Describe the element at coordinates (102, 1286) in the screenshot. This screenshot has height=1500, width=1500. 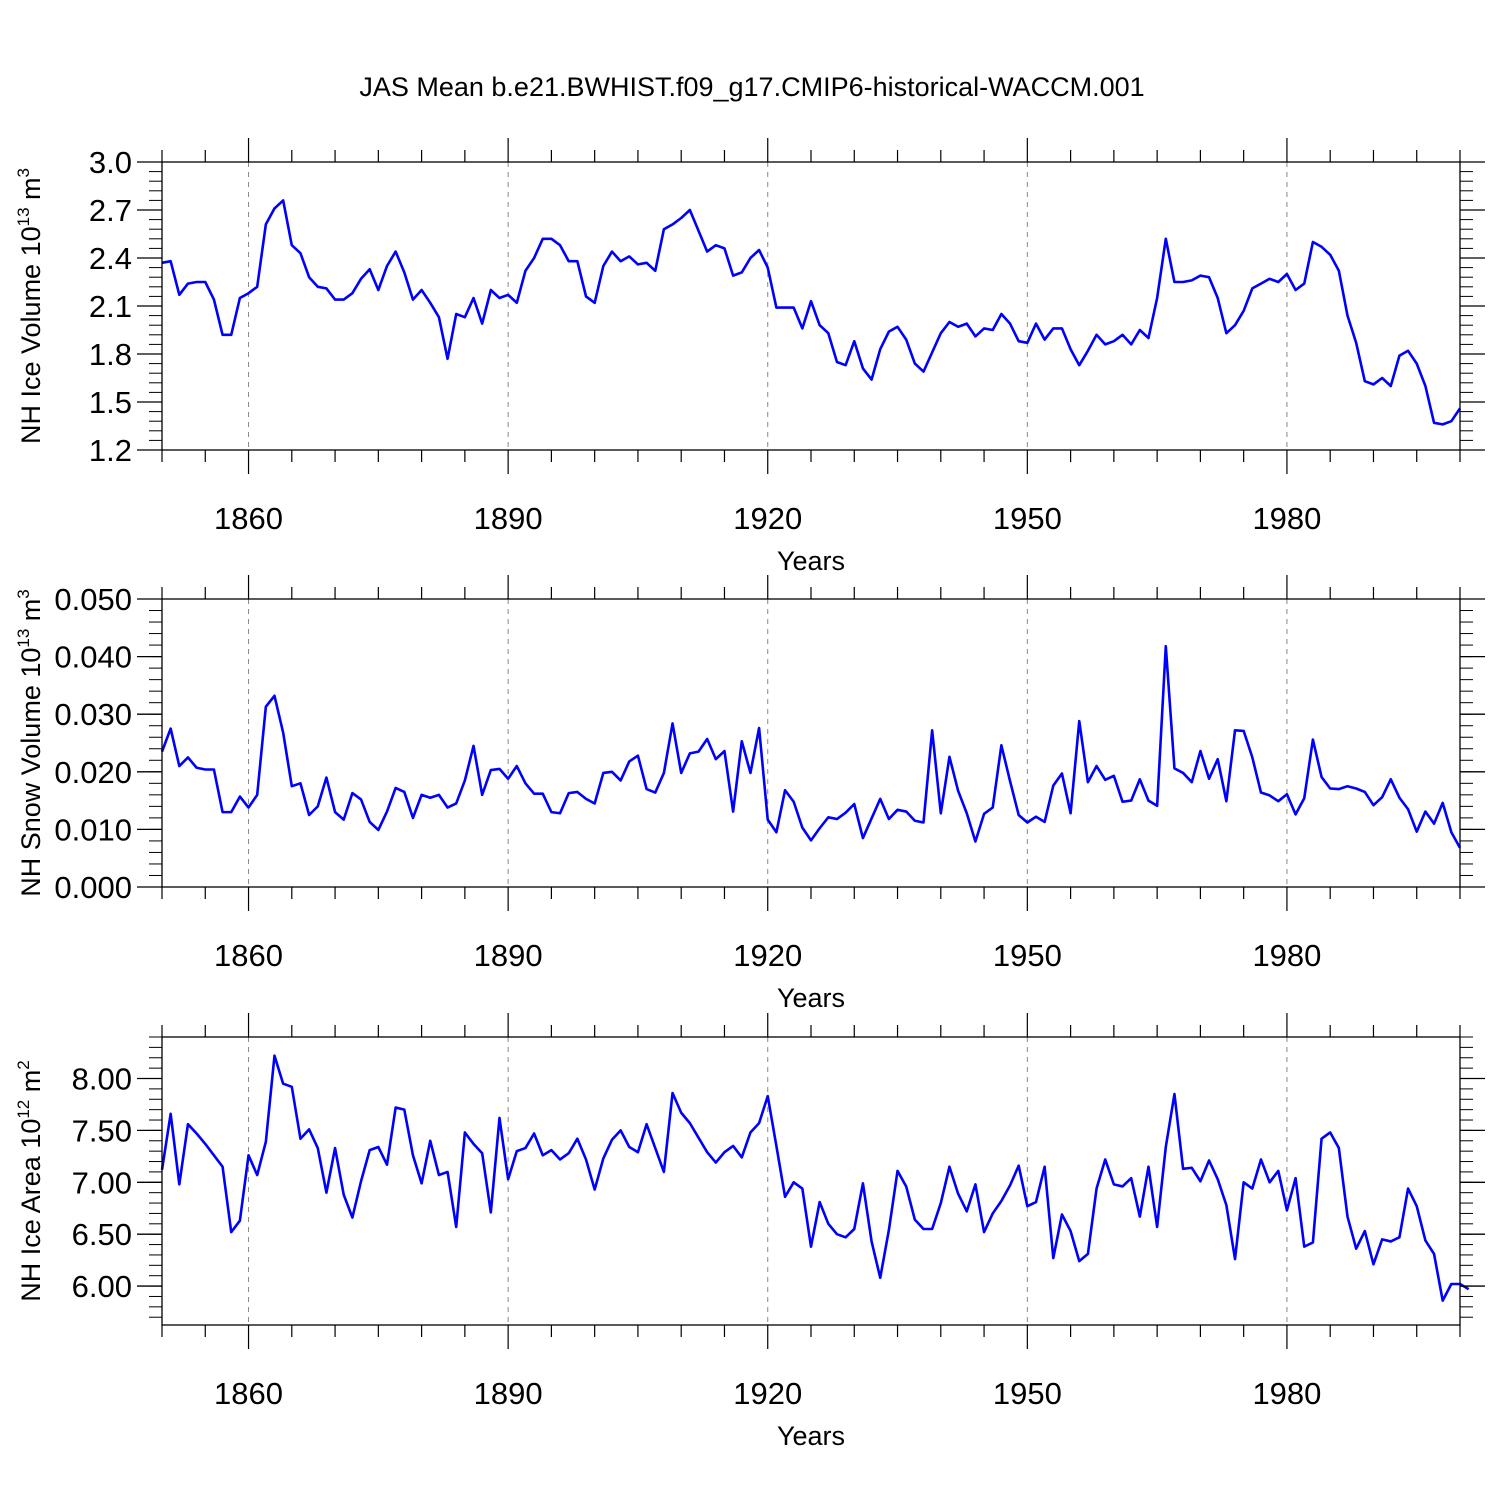
I see `y-tick-label: 6.00` at that location.